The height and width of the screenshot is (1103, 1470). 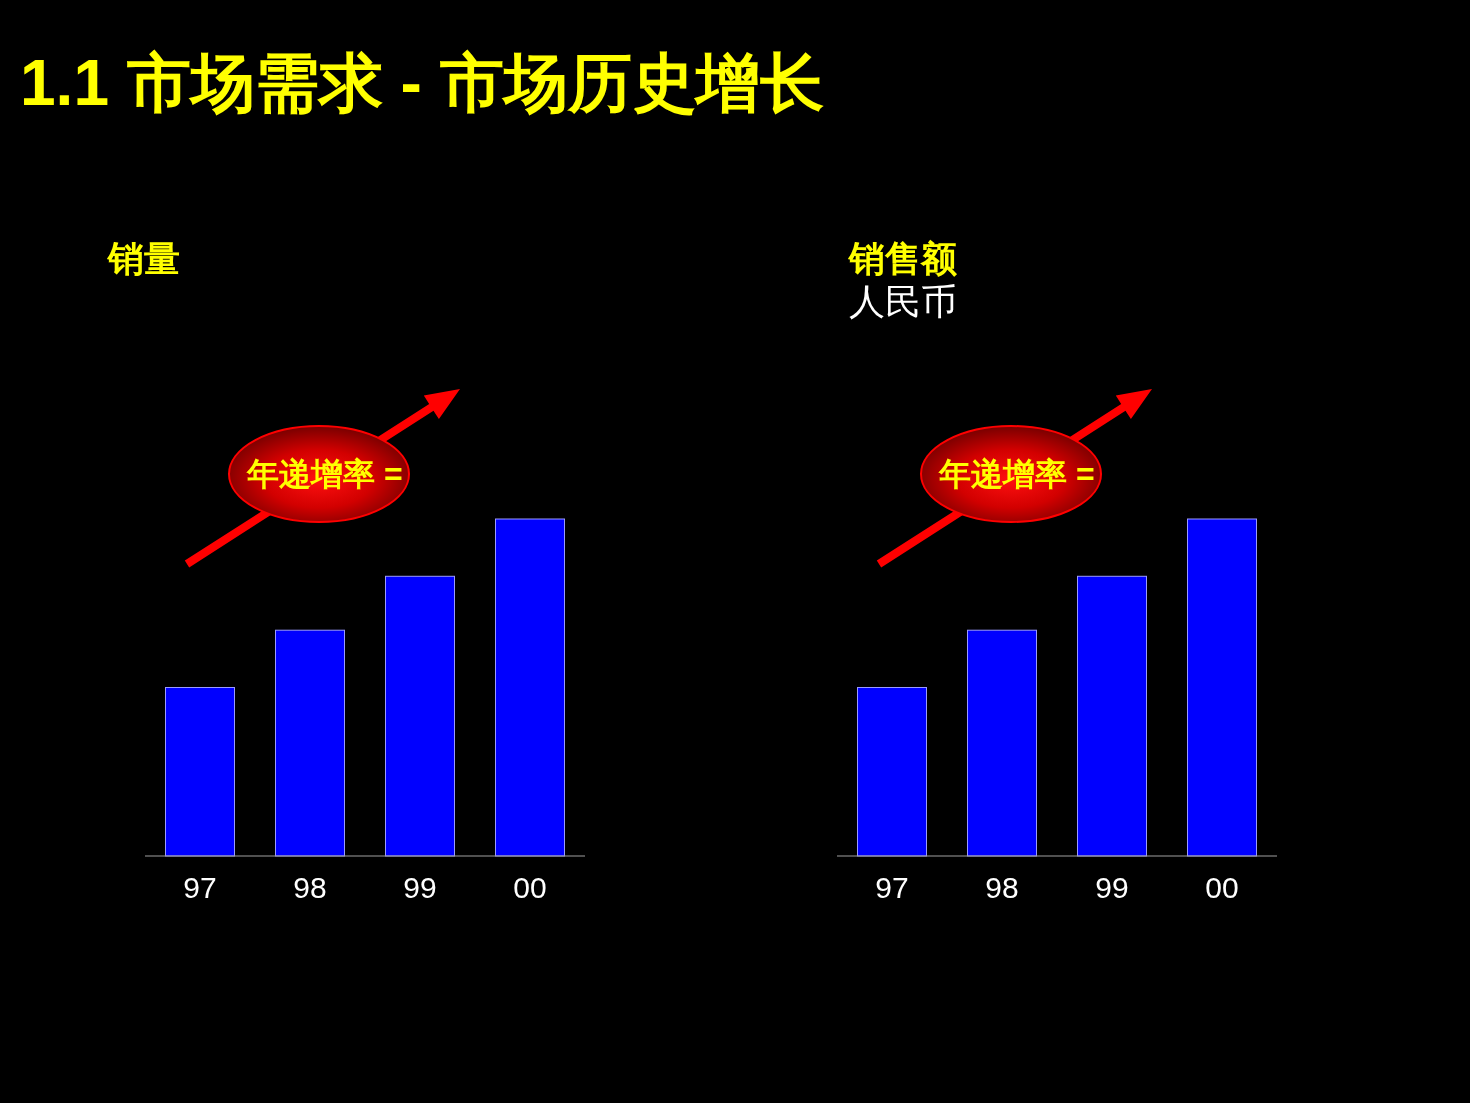 What do you see at coordinates (422, 83) in the screenshot?
I see `title: 1.1 市场需求 - 市场历史增长` at bounding box center [422, 83].